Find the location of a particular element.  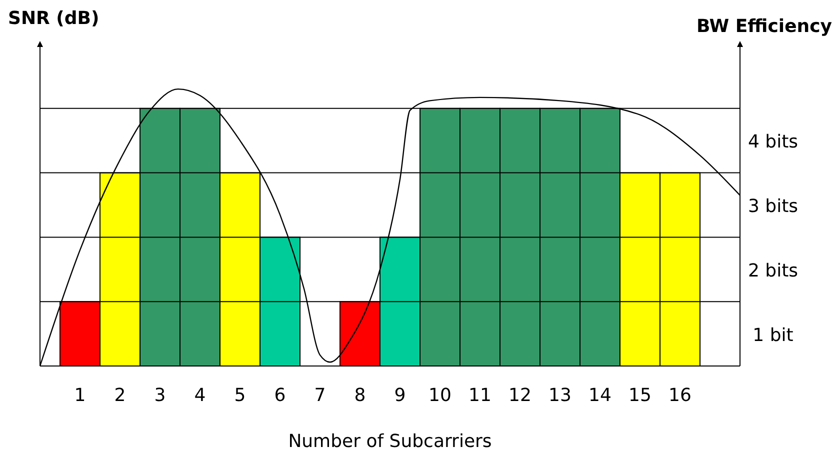

x-tick-label: 8 is located at coordinates (360, 395).